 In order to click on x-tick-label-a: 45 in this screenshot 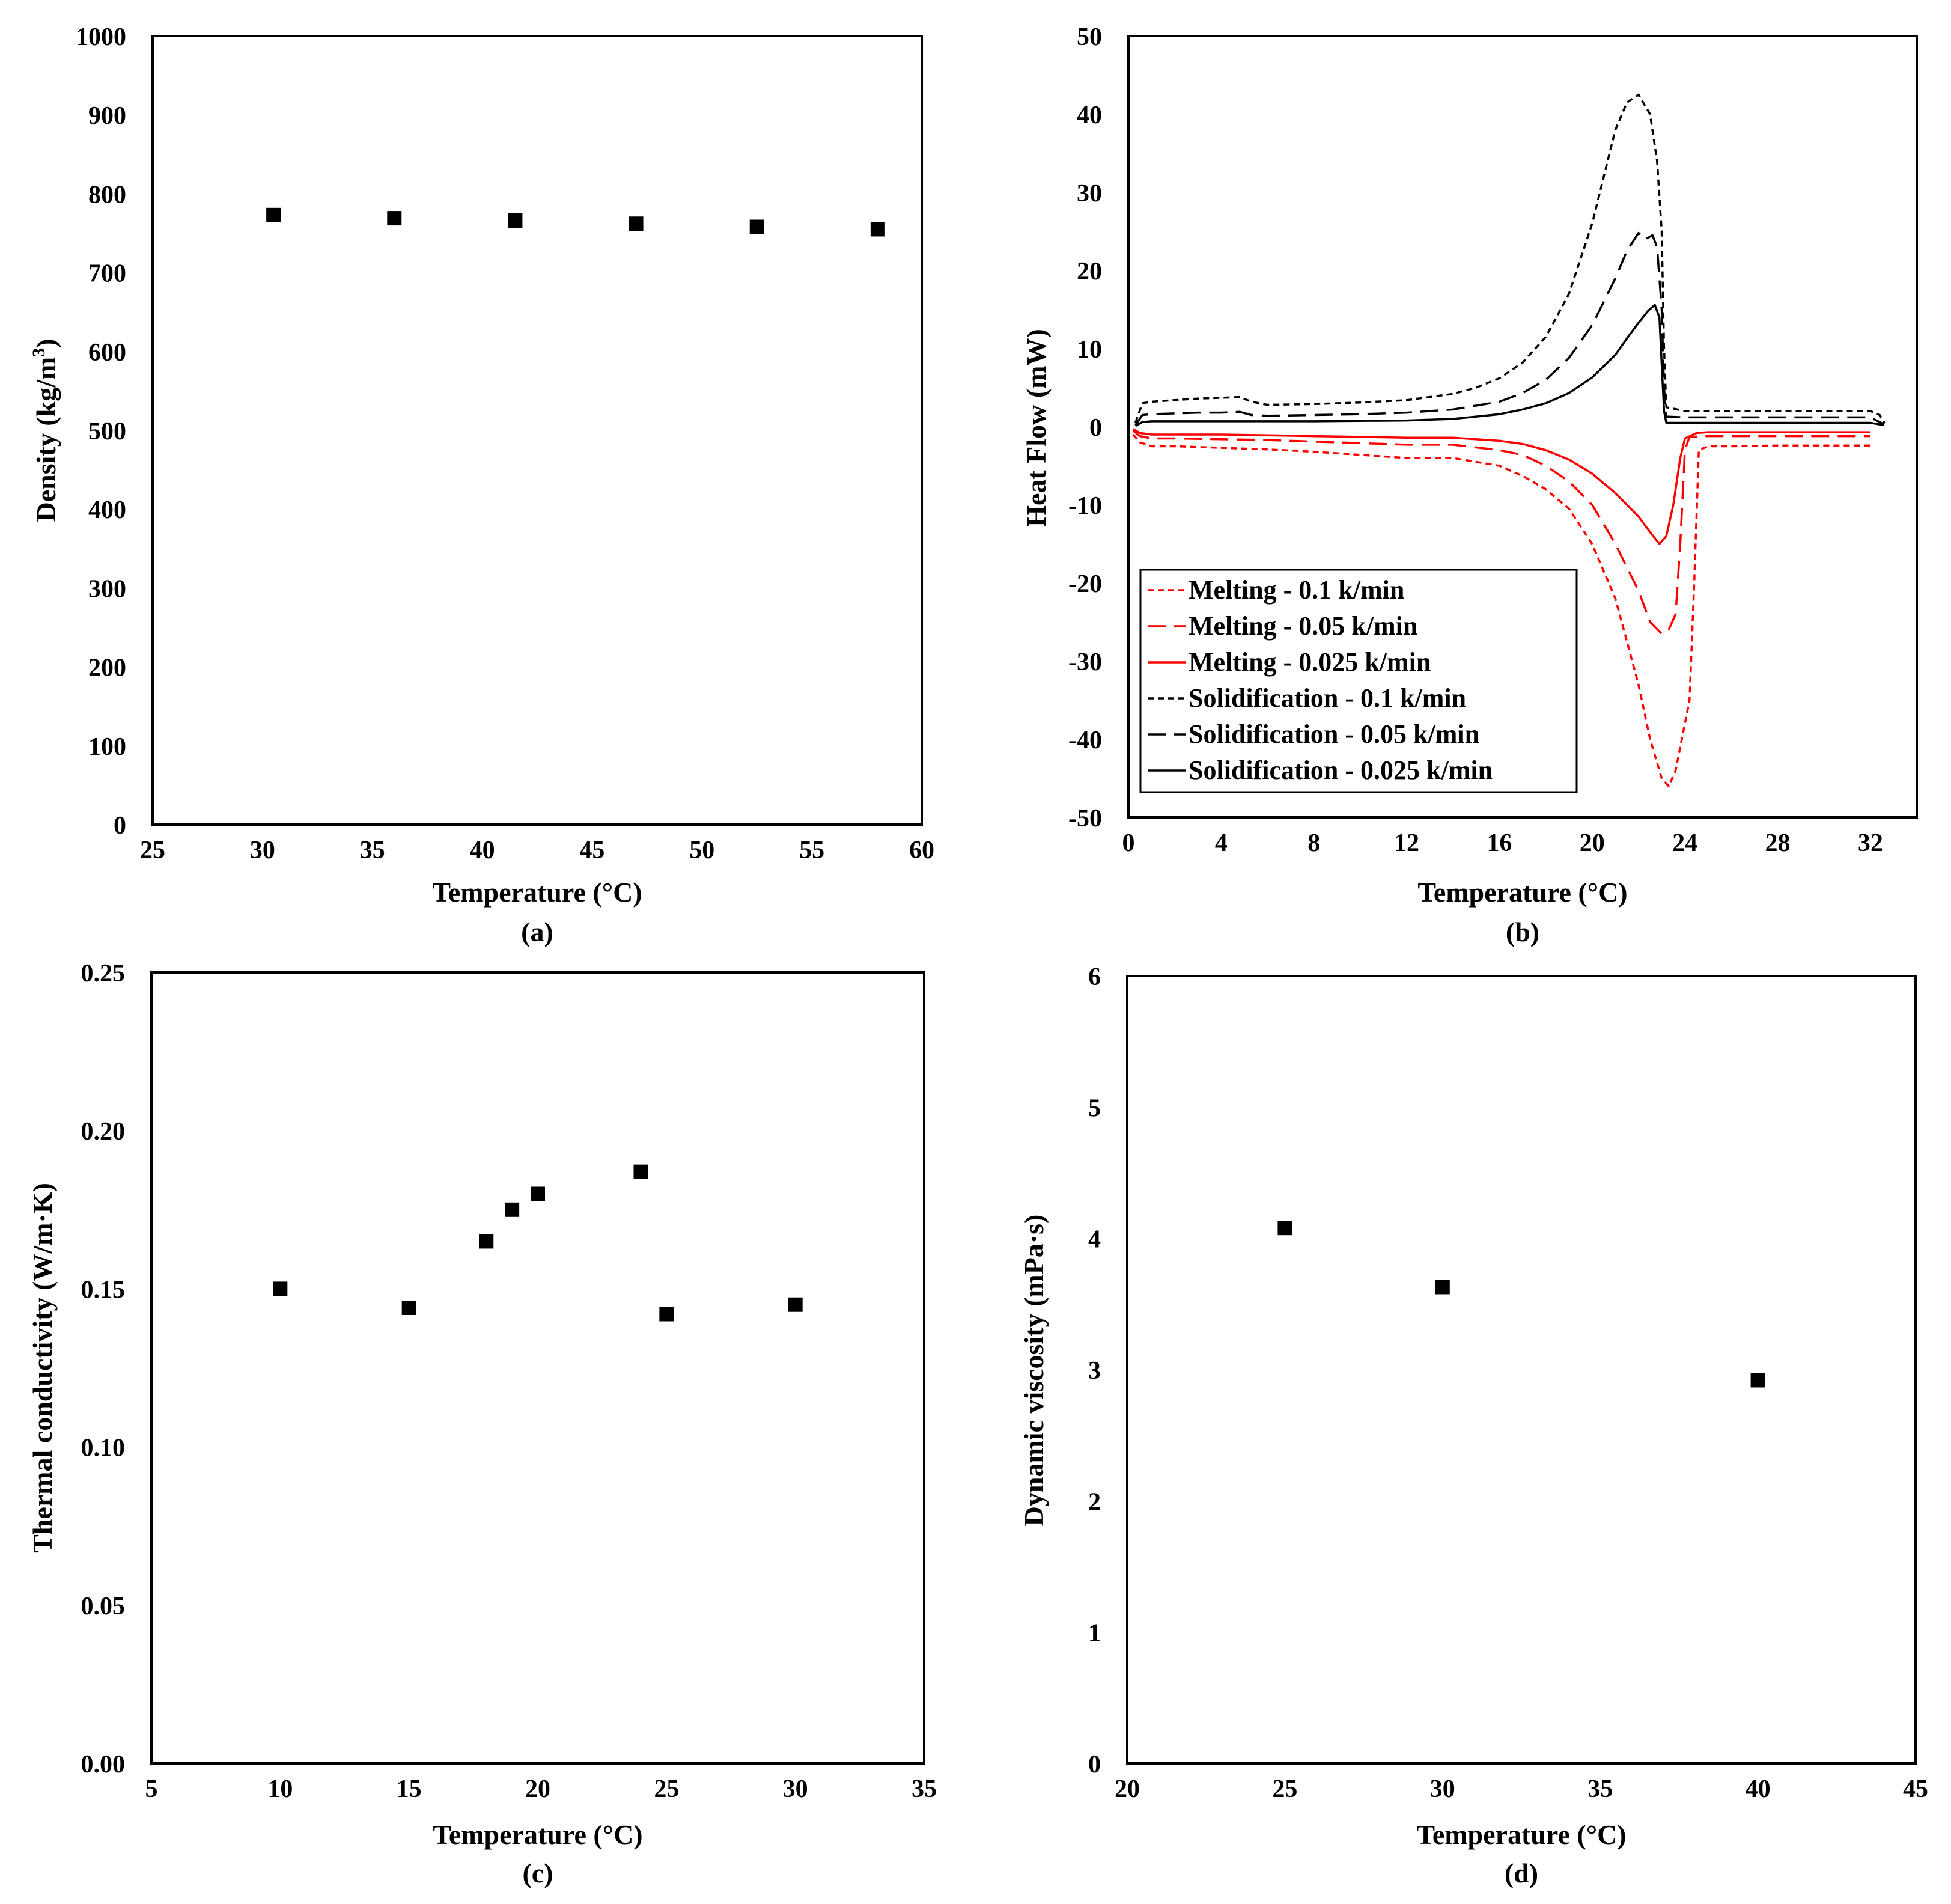, I will do `click(591, 850)`.